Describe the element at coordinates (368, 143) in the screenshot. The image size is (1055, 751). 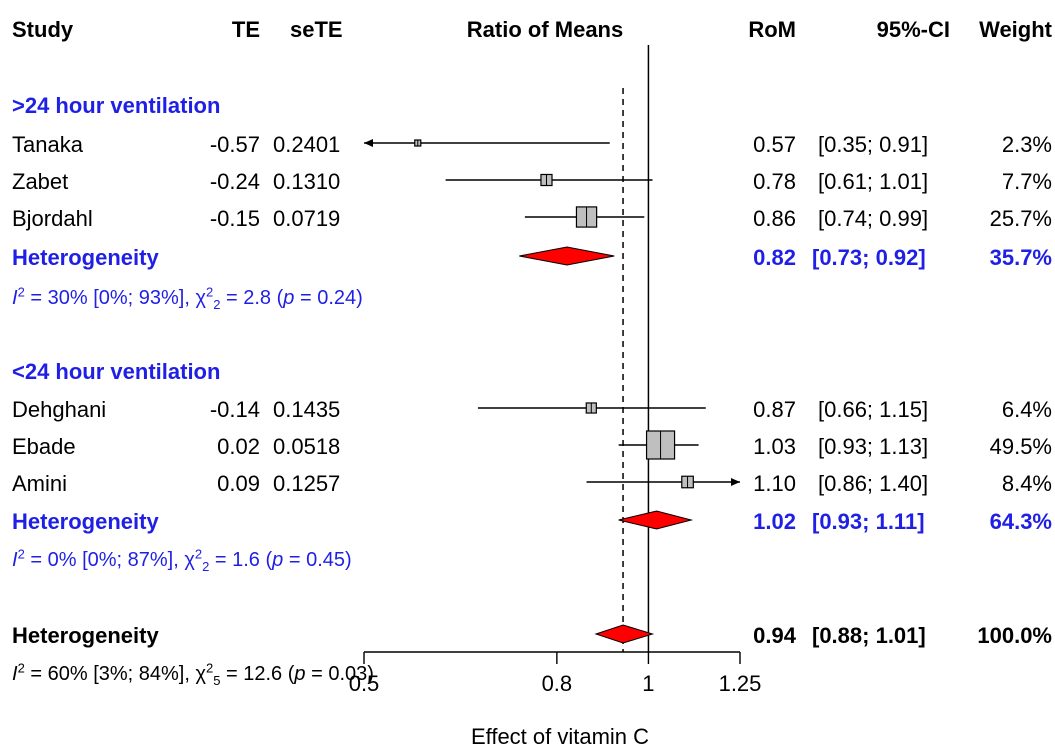
I see `clipped-left-arrow` at that location.